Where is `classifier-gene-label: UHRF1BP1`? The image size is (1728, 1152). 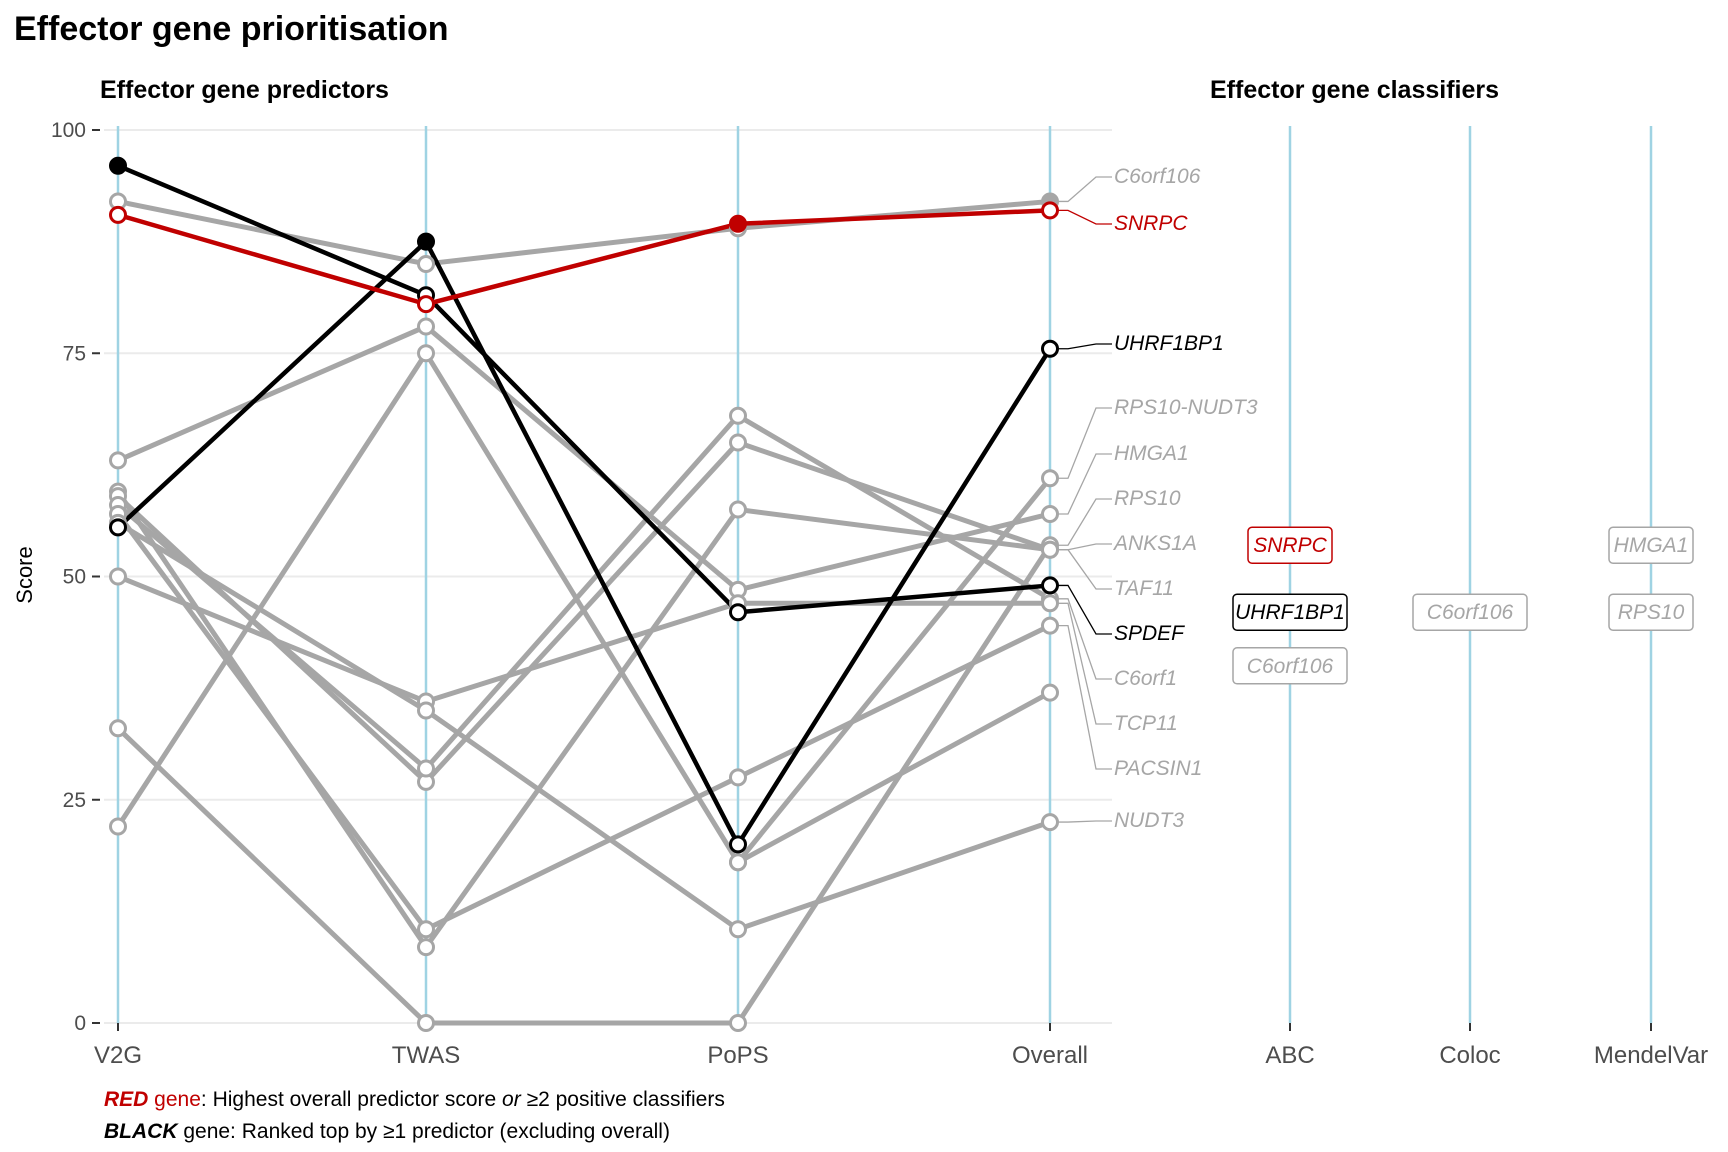
classifier-gene-label: UHRF1BP1 is located at coordinates (1290, 612).